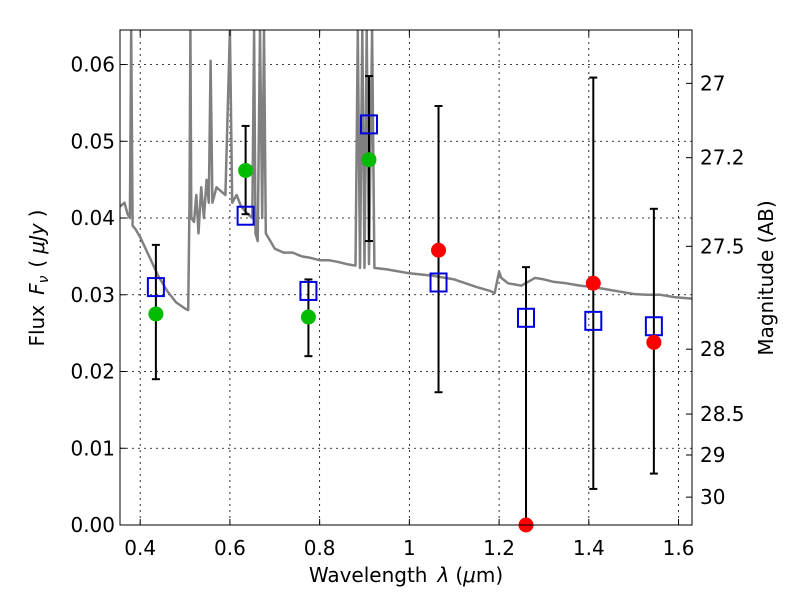 The width and height of the screenshot is (800, 600). Describe the element at coordinates (92, 218) in the screenshot. I see `y-tick-label: 0.04` at that location.